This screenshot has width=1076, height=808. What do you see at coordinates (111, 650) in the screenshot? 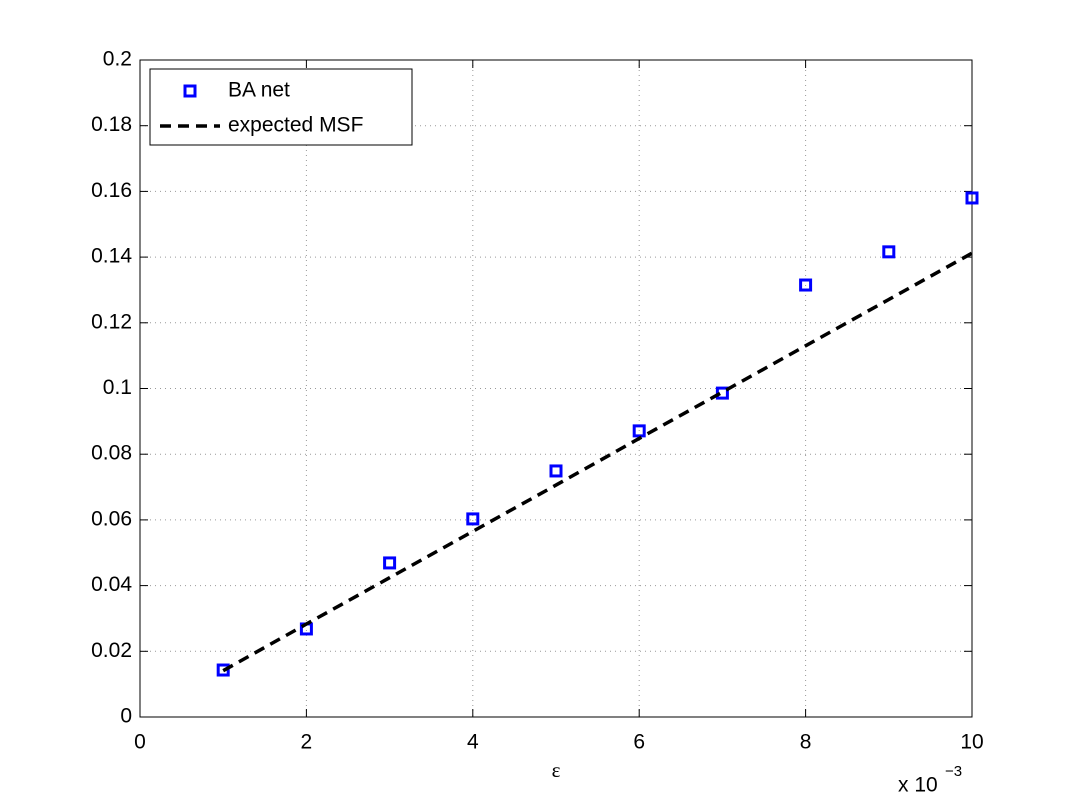
I see `y-tick-label: 0.02` at bounding box center [111, 650].